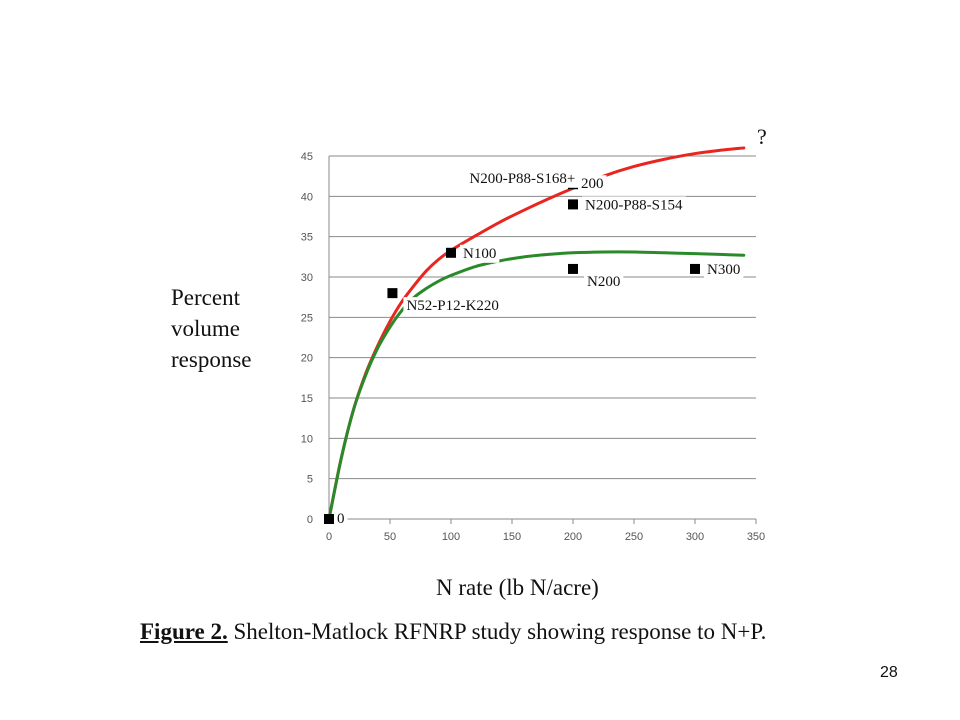 The height and width of the screenshot is (720, 960). Describe the element at coordinates (184, 631) in the screenshot. I see `figure-number: Figure 2.` at that location.